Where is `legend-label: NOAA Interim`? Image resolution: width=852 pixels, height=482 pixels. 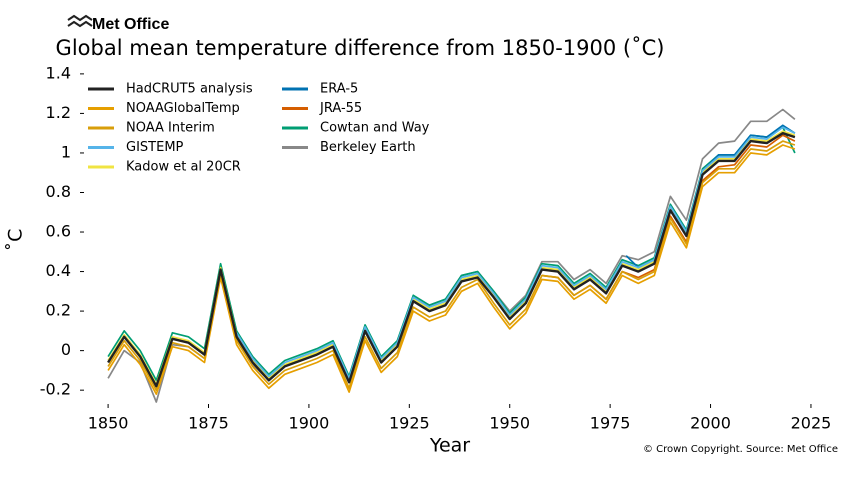 legend-label: NOAA Interim is located at coordinates (170, 128).